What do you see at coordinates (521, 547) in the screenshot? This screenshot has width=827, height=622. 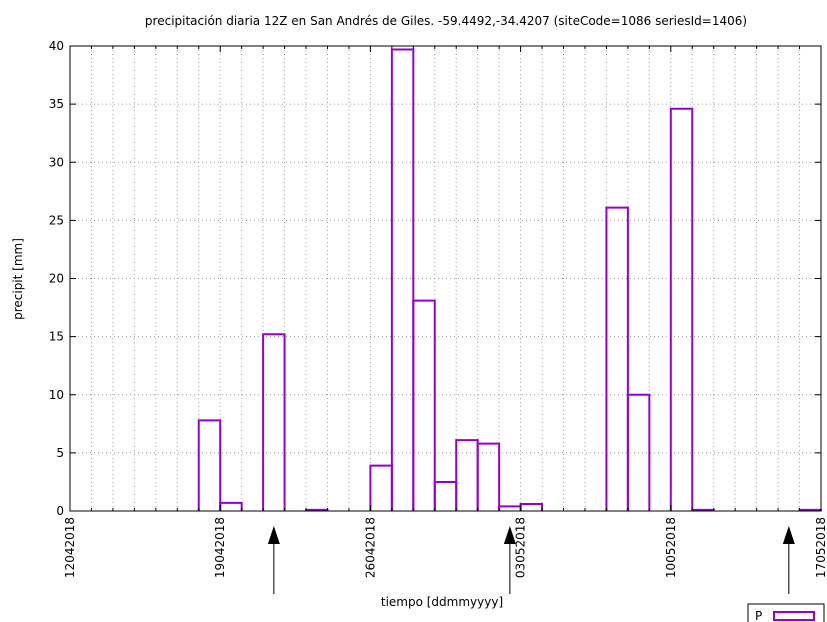 I see `x-tick-label: 03052018` at bounding box center [521, 547].